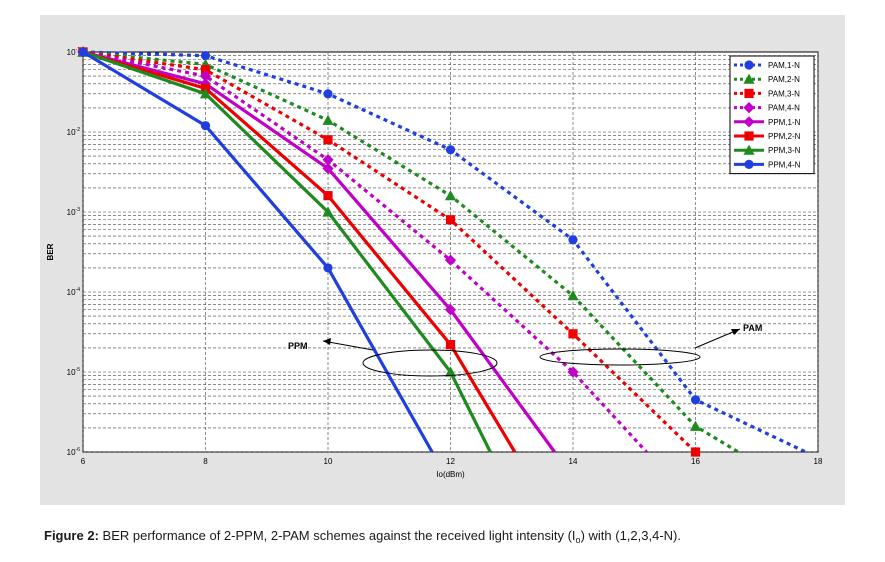 The height and width of the screenshot is (562, 885). What do you see at coordinates (50, 251) in the screenshot?
I see `y-axis-label: BER` at bounding box center [50, 251].